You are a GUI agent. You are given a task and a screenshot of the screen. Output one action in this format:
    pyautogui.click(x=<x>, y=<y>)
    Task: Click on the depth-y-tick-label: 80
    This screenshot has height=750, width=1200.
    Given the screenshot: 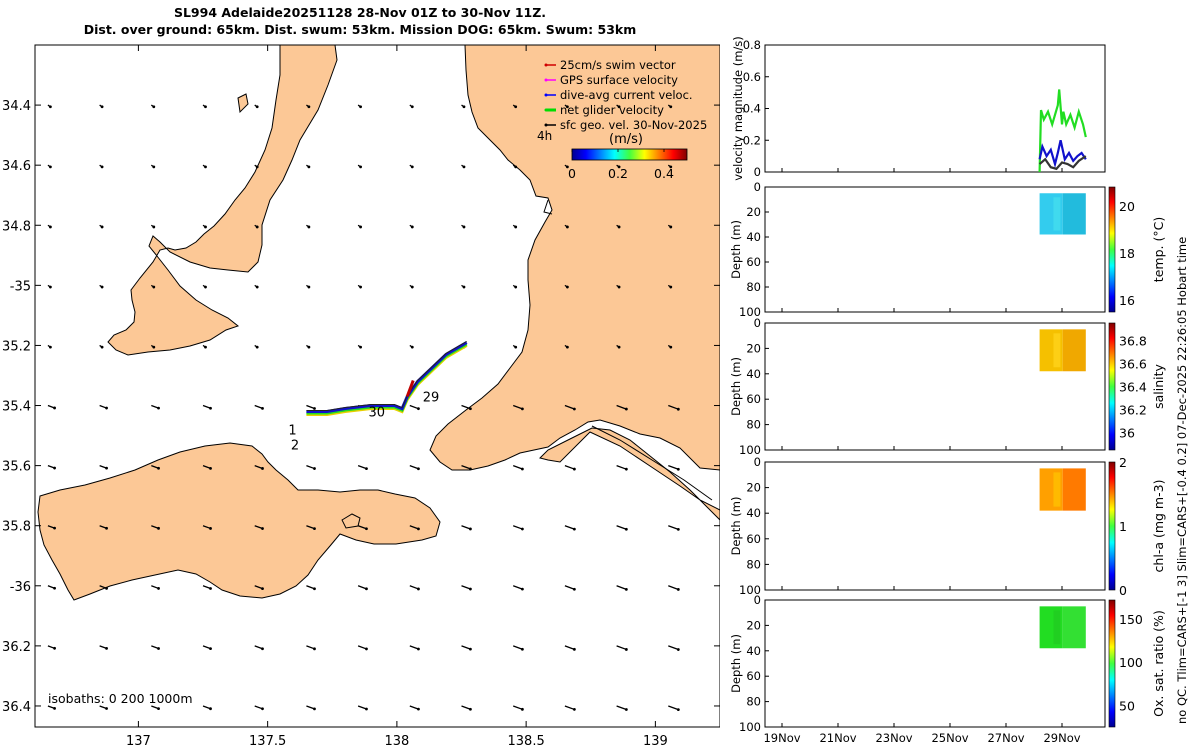 What is the action you would take?
    pyautogui.click(x=753, y=425)
    